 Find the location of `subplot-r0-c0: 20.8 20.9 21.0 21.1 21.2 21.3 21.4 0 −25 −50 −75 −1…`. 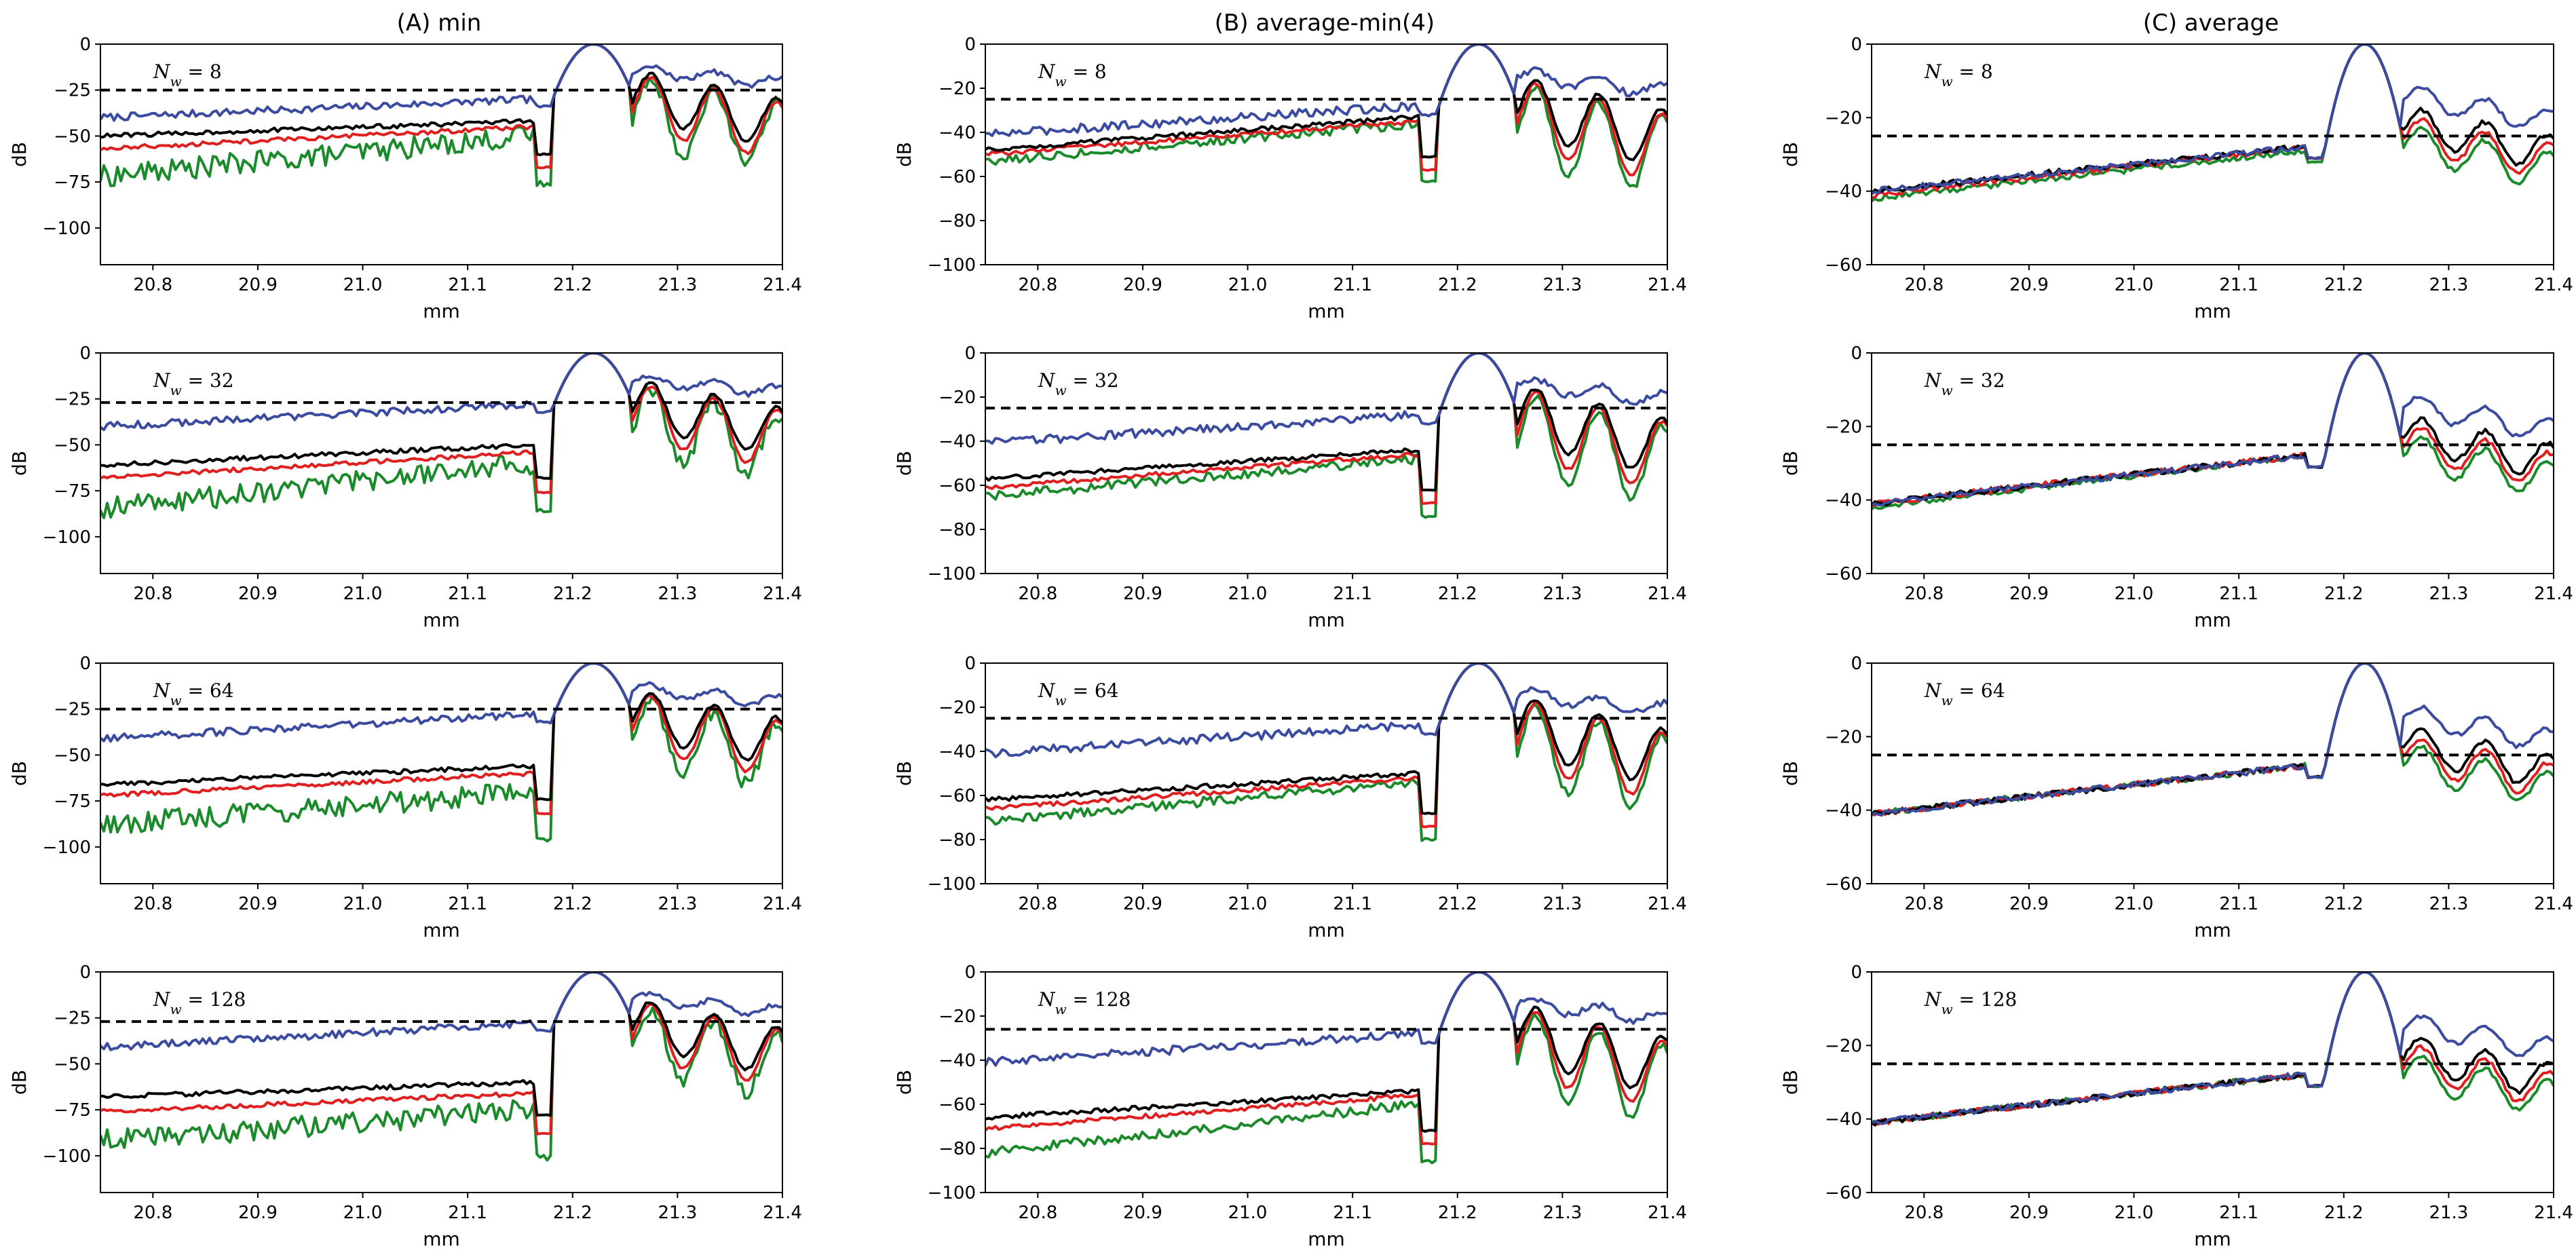

subplot-r0-c0: 20.8 20.9 21.0 21.1 21.2 21.3 21.4 0 −25 −50 −75 −1… is located at coordinates (405, 178).